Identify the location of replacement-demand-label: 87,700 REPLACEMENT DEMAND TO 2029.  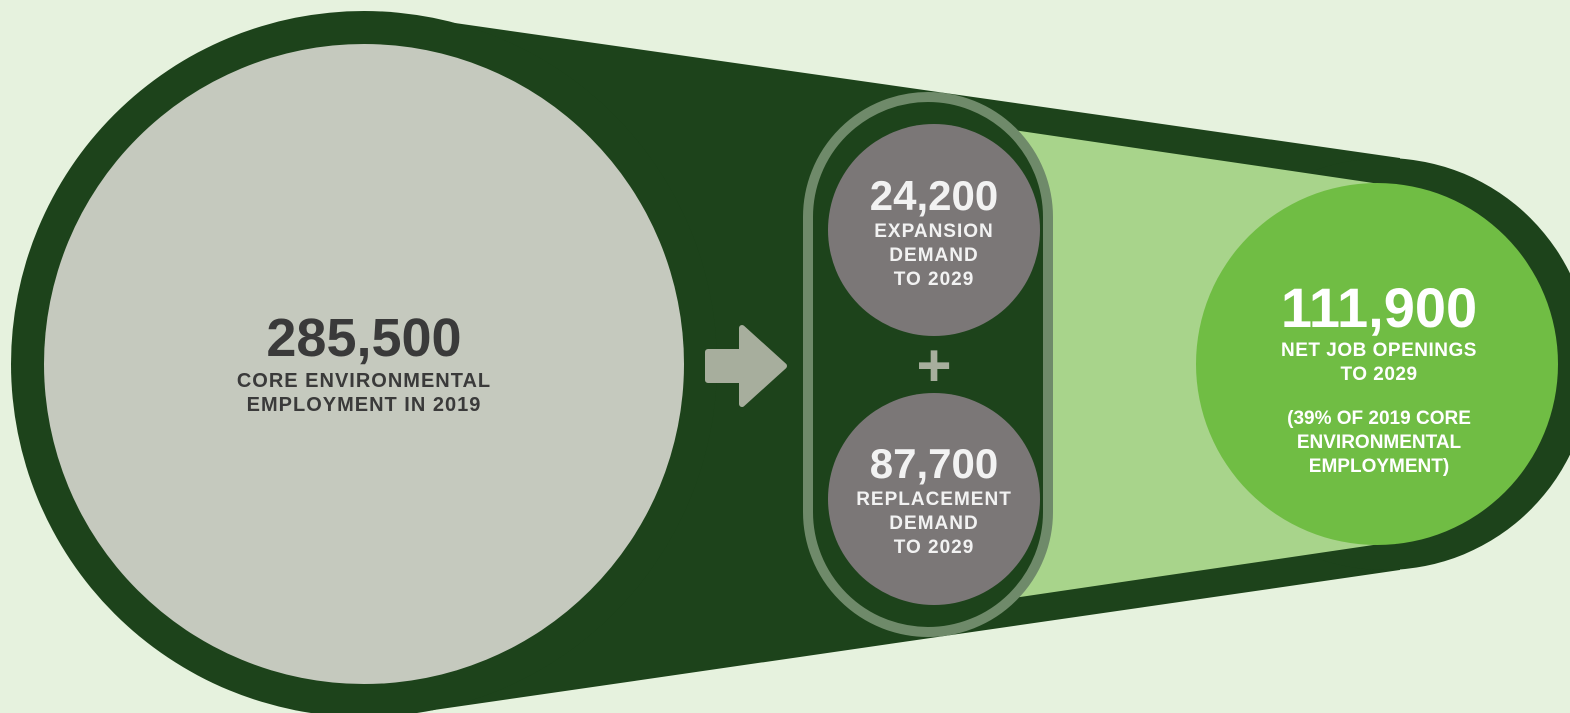
(934, 500).